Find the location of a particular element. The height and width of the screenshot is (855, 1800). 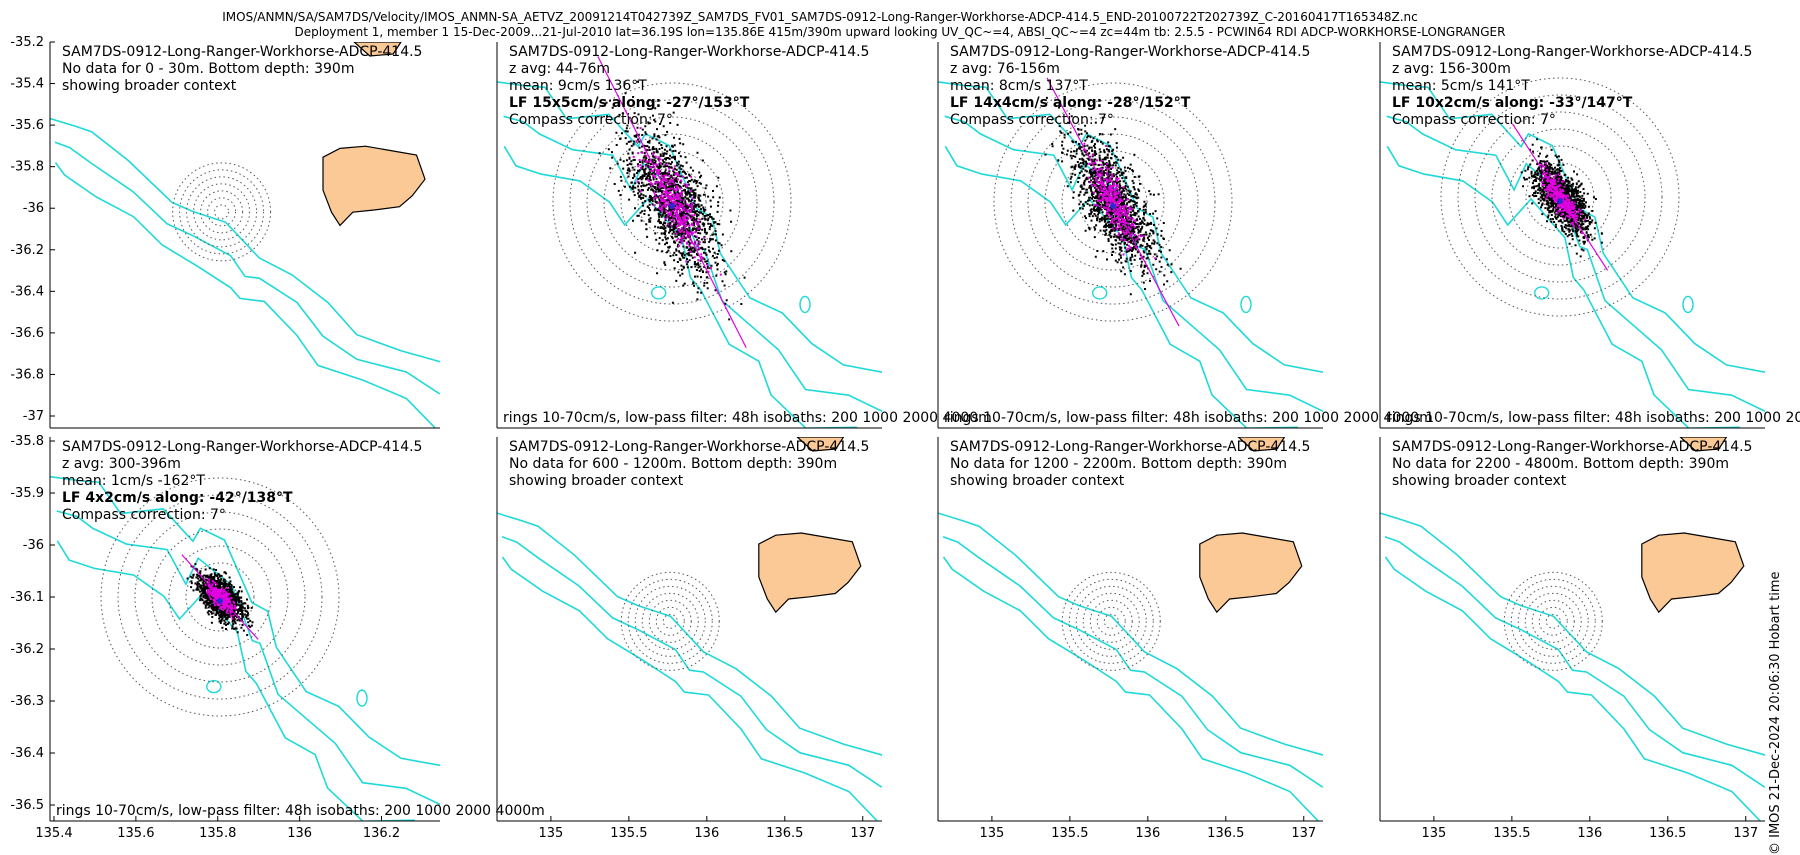

lowpass-stats: LF 4x2cm/s along: -42°/138°T is located at coordinates (177, 498).